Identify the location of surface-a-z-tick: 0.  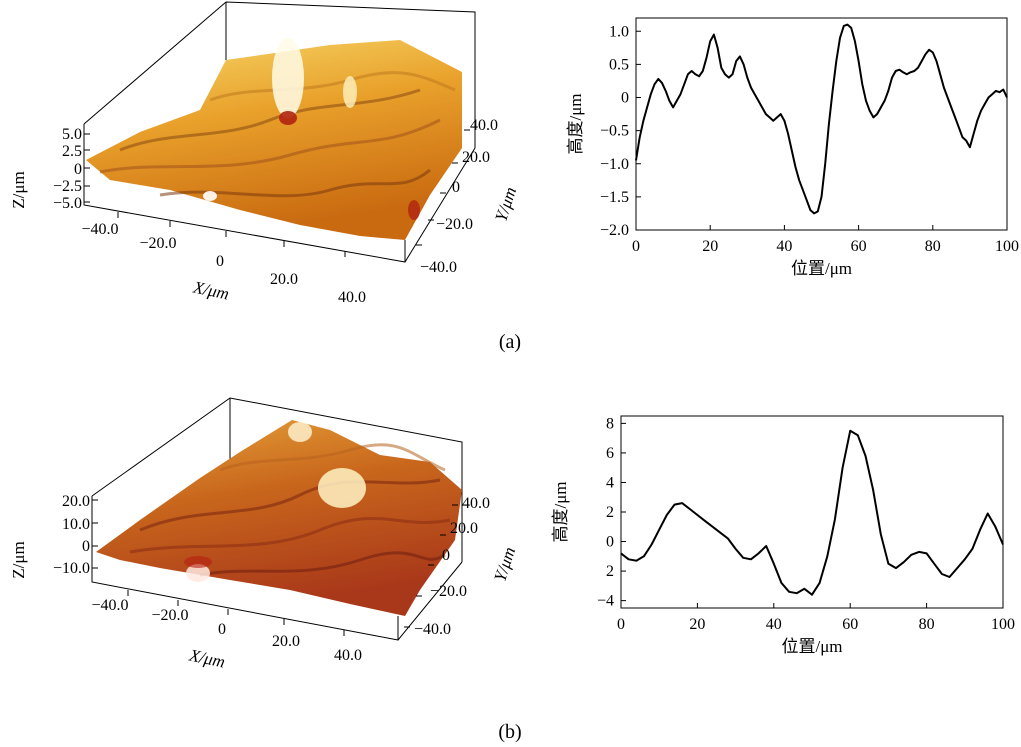
(78, 169).